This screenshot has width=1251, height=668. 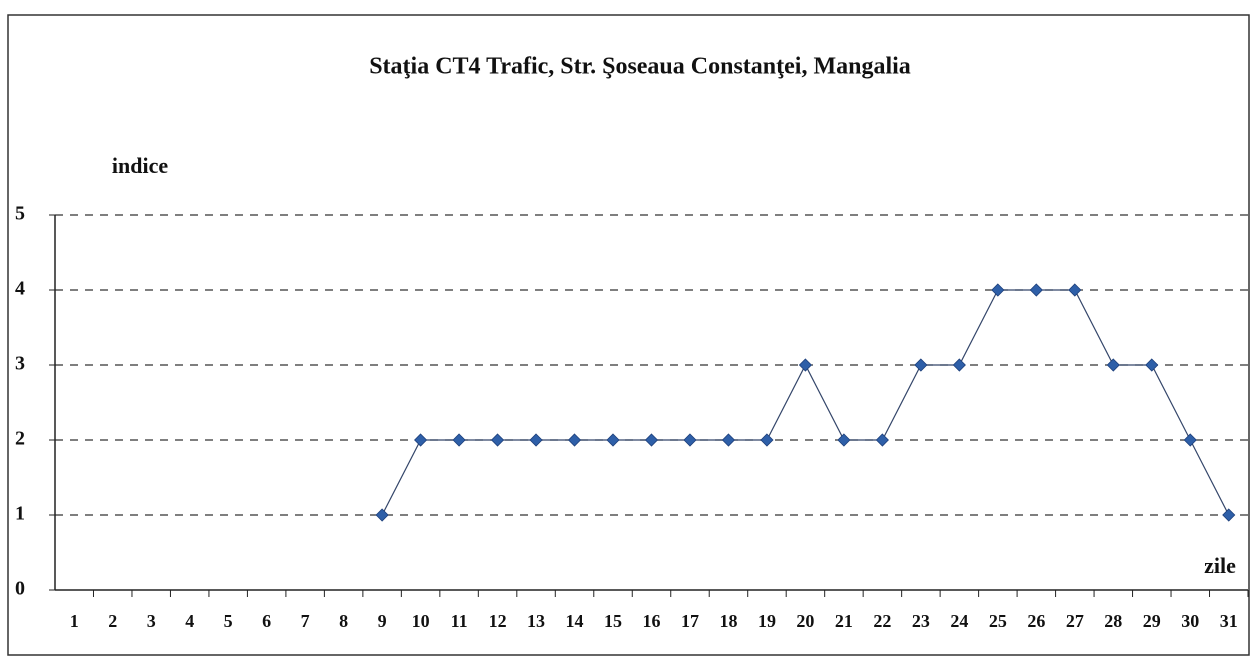 What do you see at coordinates (1152, 621) in the screenshot?
I see `x-tick-label: 29` at bounding box center [1152, 621].